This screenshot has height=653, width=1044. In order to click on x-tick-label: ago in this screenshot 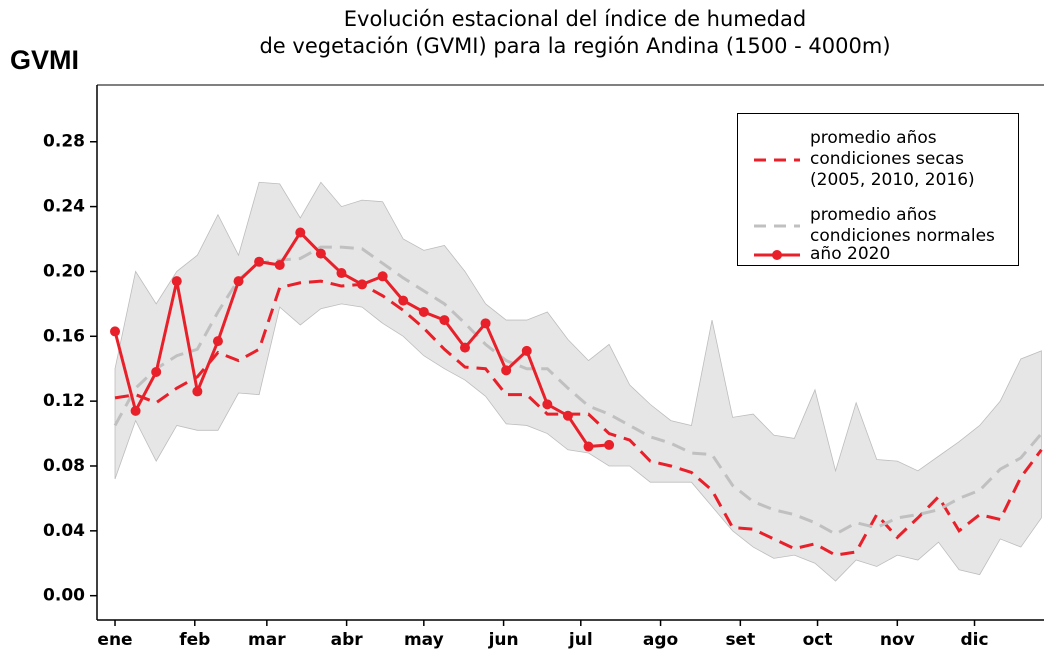, I will do `click(660, 640)`.